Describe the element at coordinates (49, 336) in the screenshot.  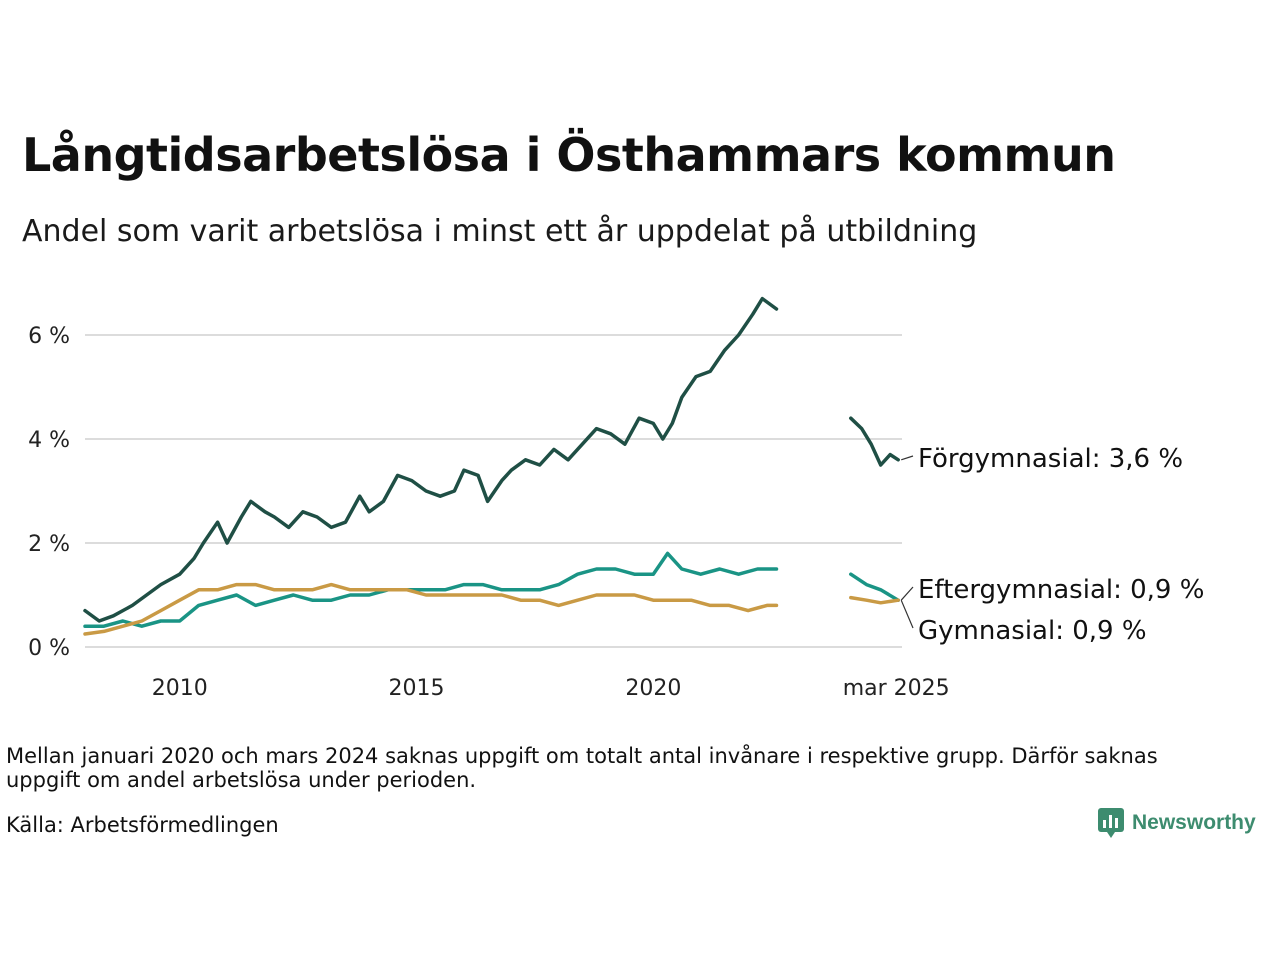
I see `y-tick-label: 6 %` at that location.